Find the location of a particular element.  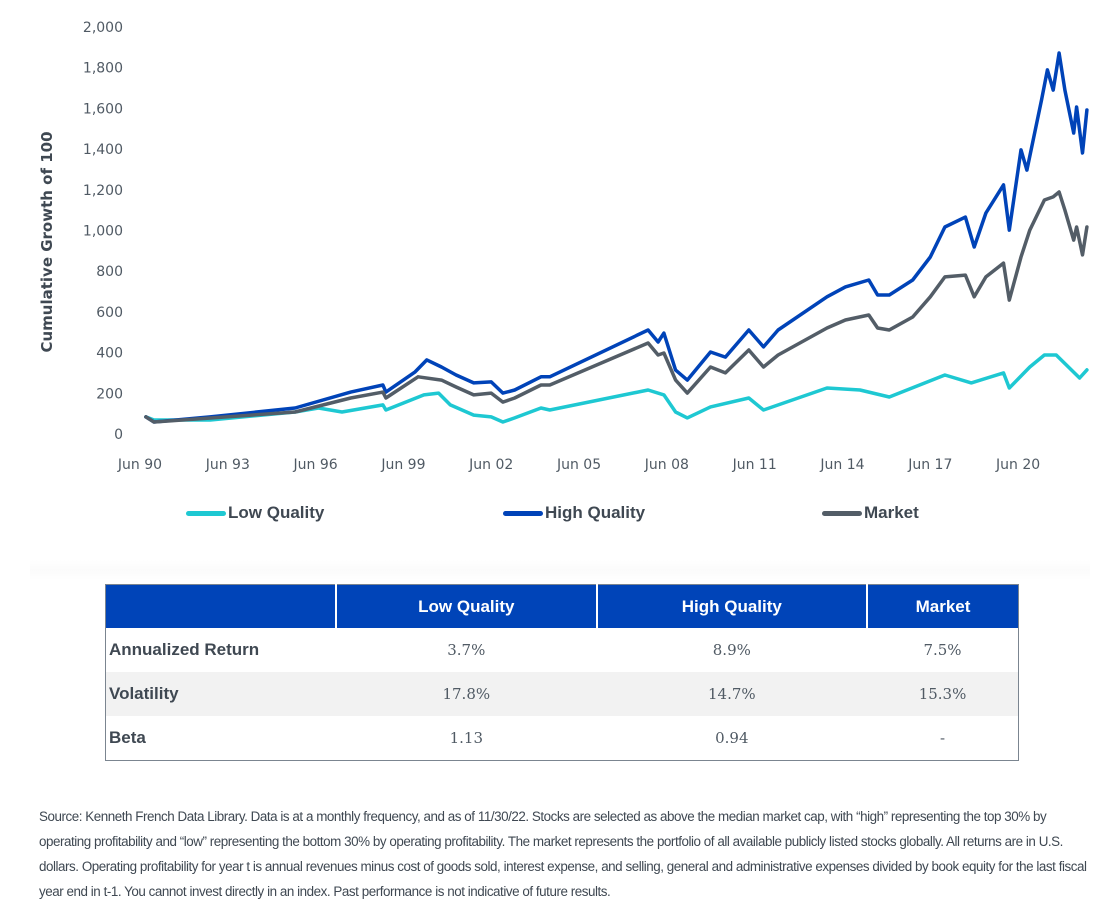

legend-item-high-quality: High Quality is located at coordinates (574, 513).